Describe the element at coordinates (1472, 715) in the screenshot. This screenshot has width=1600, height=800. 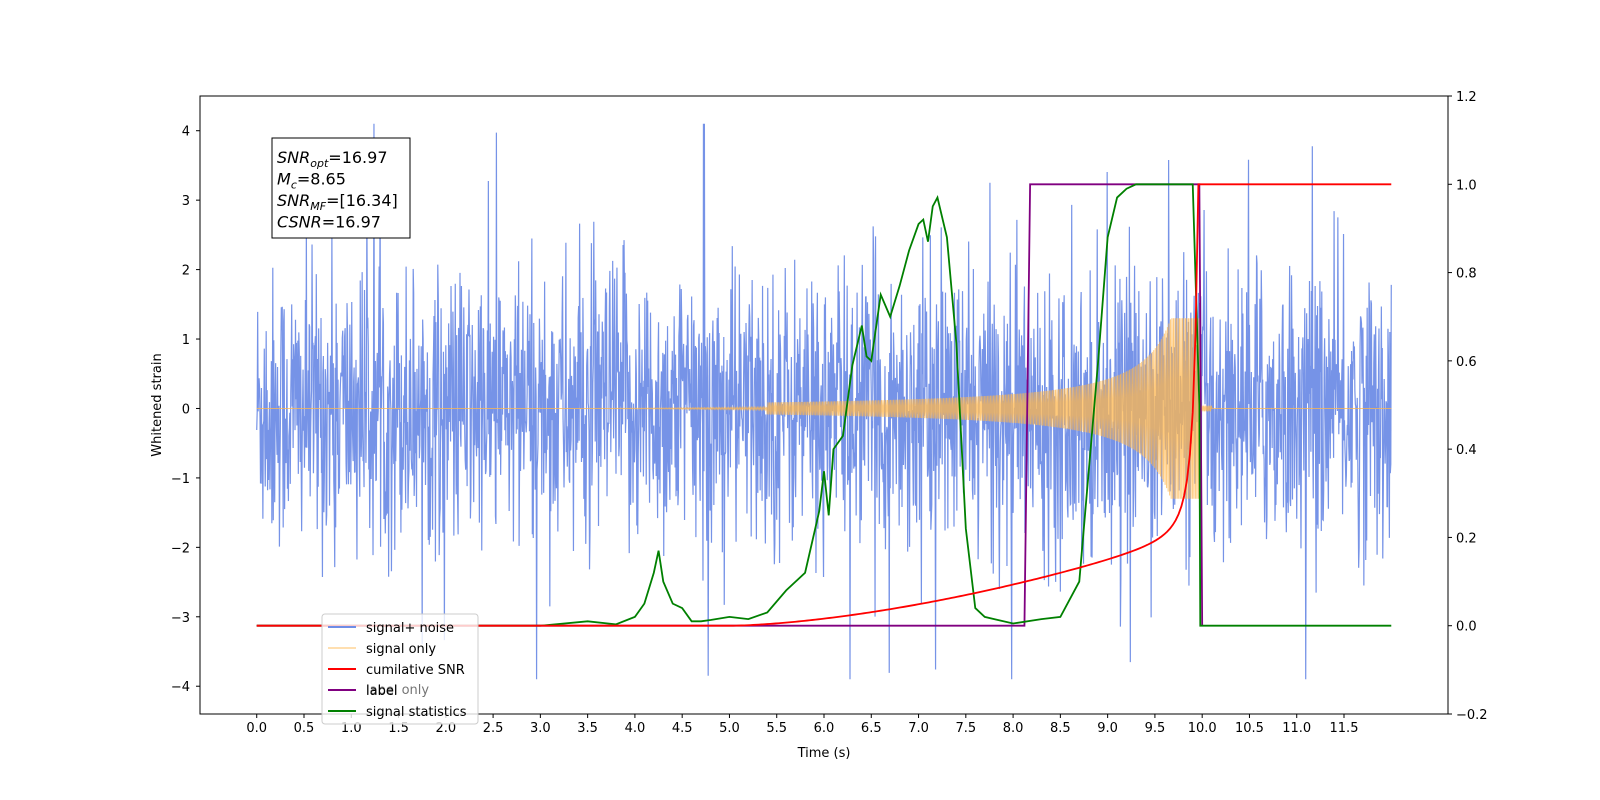
I see `y-right-tick-label: −0.2` at that location.